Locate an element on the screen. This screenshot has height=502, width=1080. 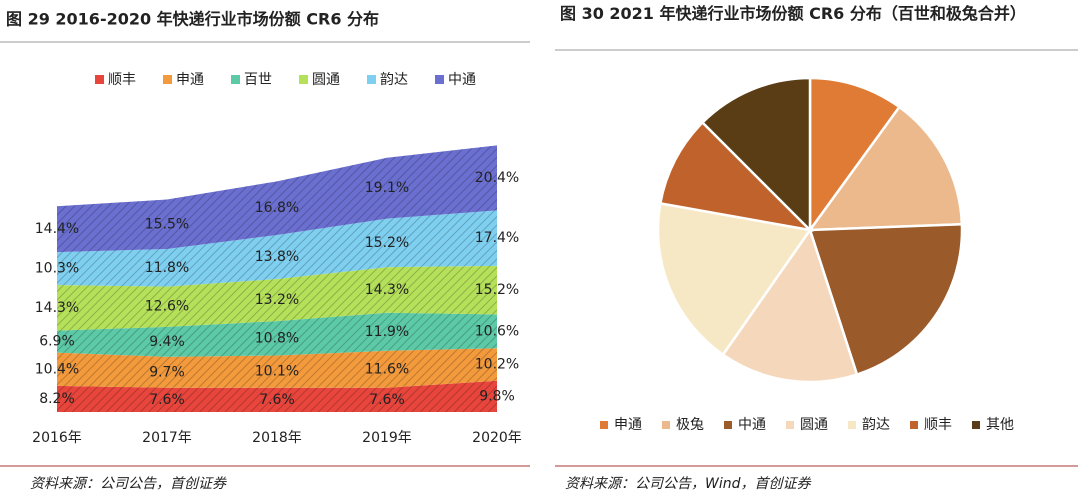
data-label: 20.4% is located at coordinates (497, 178).